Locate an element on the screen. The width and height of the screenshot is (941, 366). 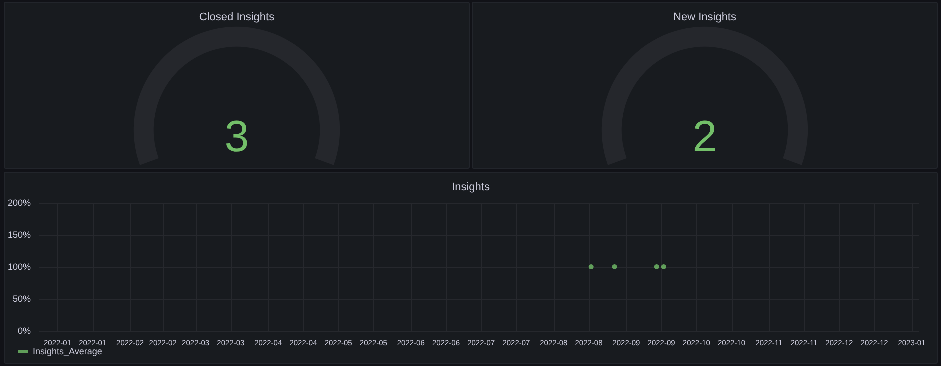
y-tick-label: 200% is located at coordinates (20, 203).